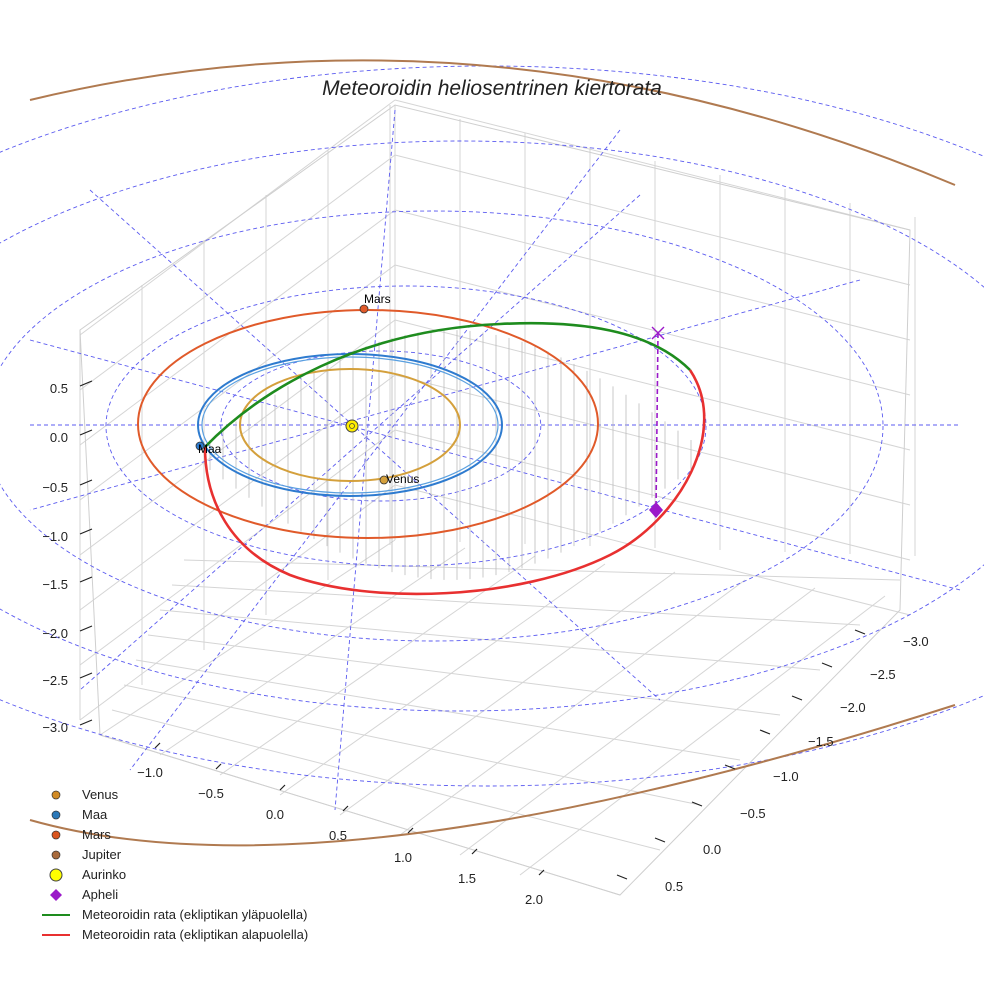  I want to click on z-tick-label: −1.5, so click(55, 584).